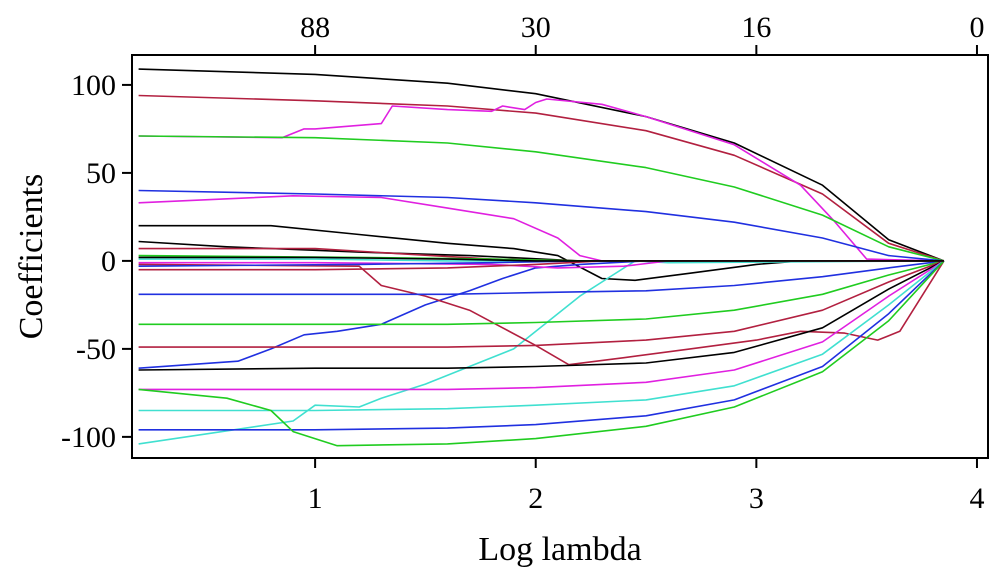  I want to click on y-tick-label: 50, so click(101, 173).